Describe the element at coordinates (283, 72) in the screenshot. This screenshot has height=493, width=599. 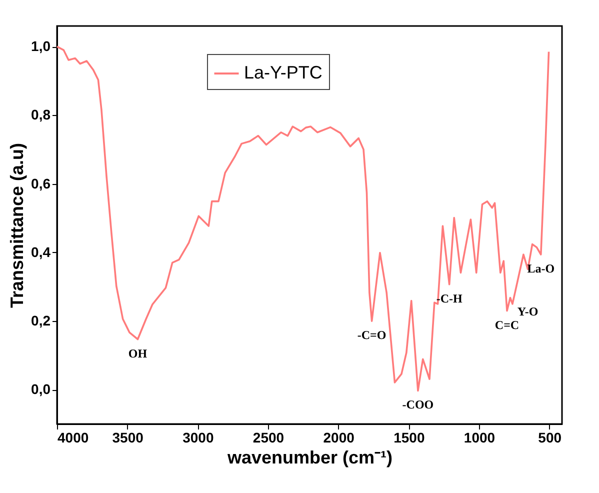
I see `legend-label: La-Y-PTC` at that location.